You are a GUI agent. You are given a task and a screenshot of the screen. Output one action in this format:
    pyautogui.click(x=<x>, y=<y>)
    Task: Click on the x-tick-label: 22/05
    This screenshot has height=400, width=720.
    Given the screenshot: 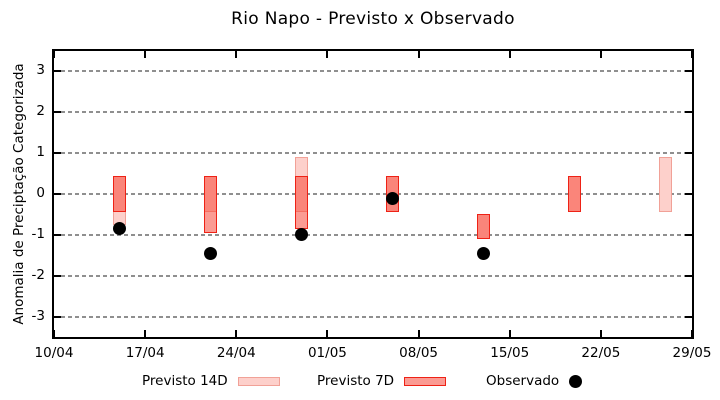 What is the action you would take?
    pyautogui.click(x=601, y=353)
    